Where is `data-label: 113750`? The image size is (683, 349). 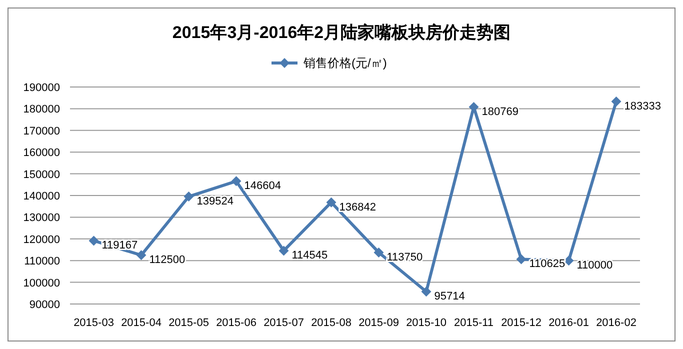 data-label: 113750 is located at coordinates (404, 257).